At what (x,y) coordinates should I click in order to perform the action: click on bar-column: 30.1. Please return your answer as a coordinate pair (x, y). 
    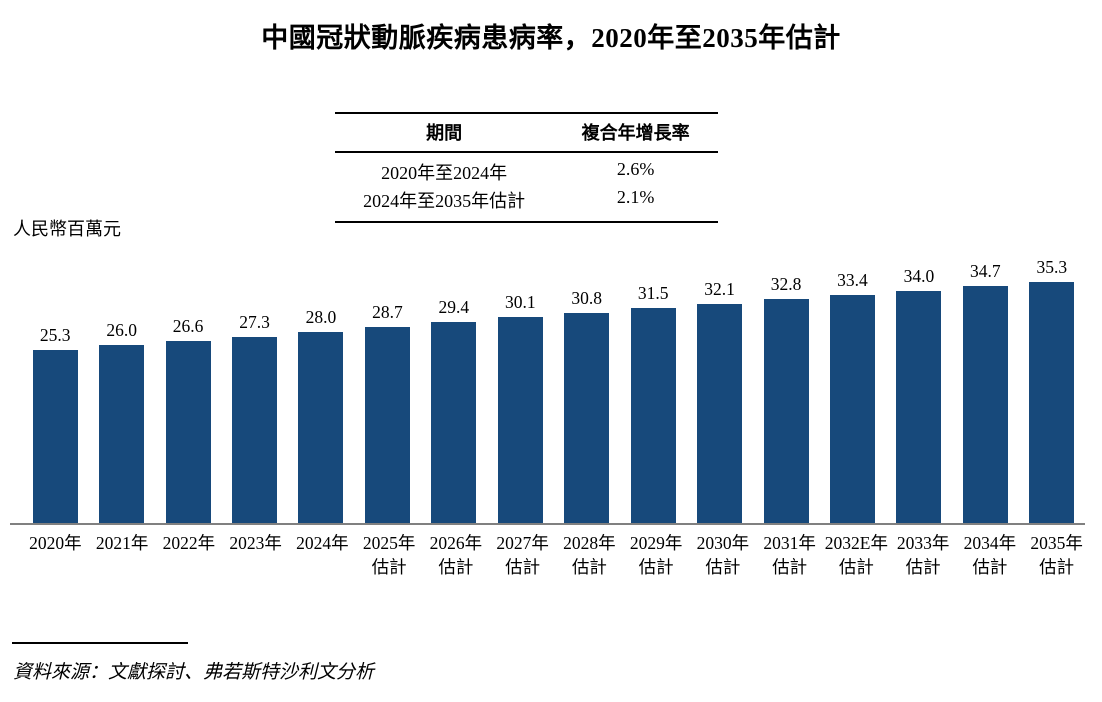
    Looking at the image, I should click on (520, 407).